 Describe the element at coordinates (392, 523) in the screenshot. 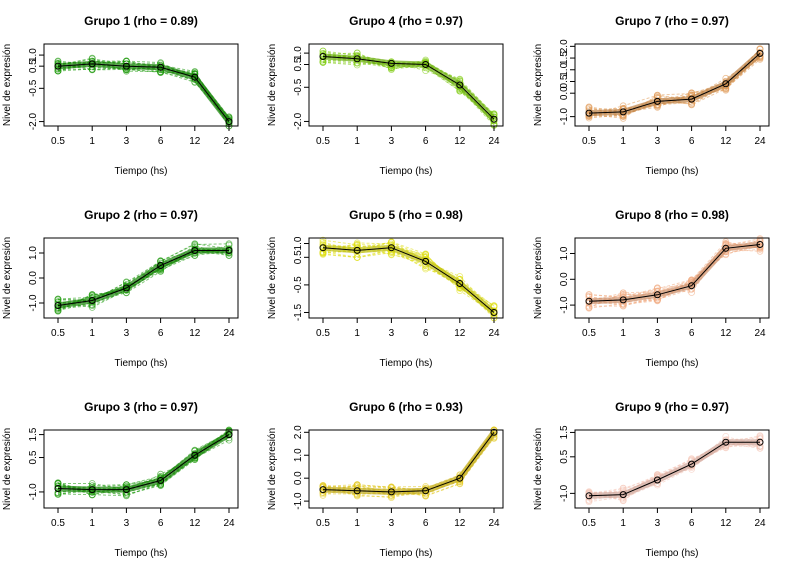

I see `x-tick-label: 3` at that location.